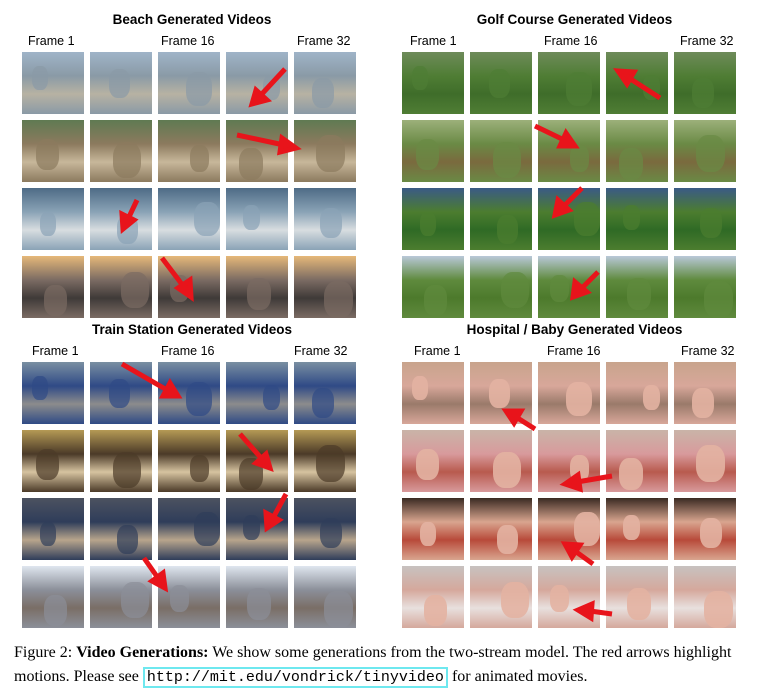 Image resolution: width=769 pixels, height=698 pixels. Describe the element at coordinates (557, 515) in the screenshot. I see `hospital-motion-arrows` at that location.